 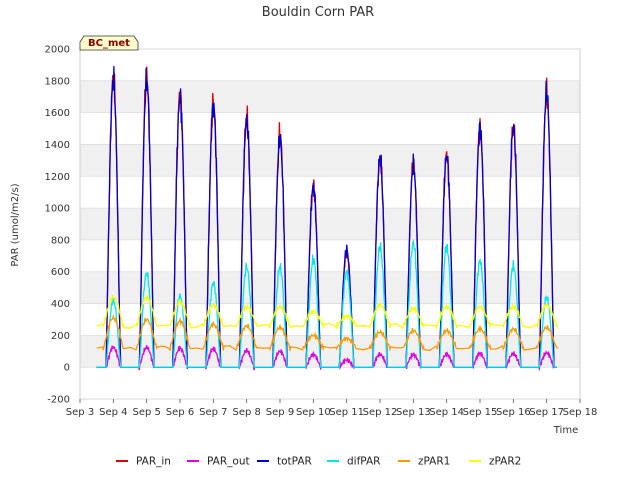 I want to click on x-tick-label: Sep 14, so click(x=446, y=412).